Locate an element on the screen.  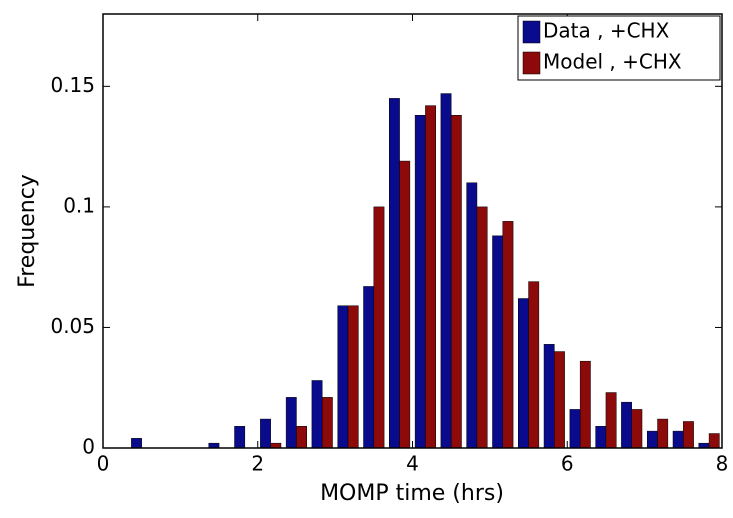
y-axis-label: Frequency is located at coordinates (27, 231).